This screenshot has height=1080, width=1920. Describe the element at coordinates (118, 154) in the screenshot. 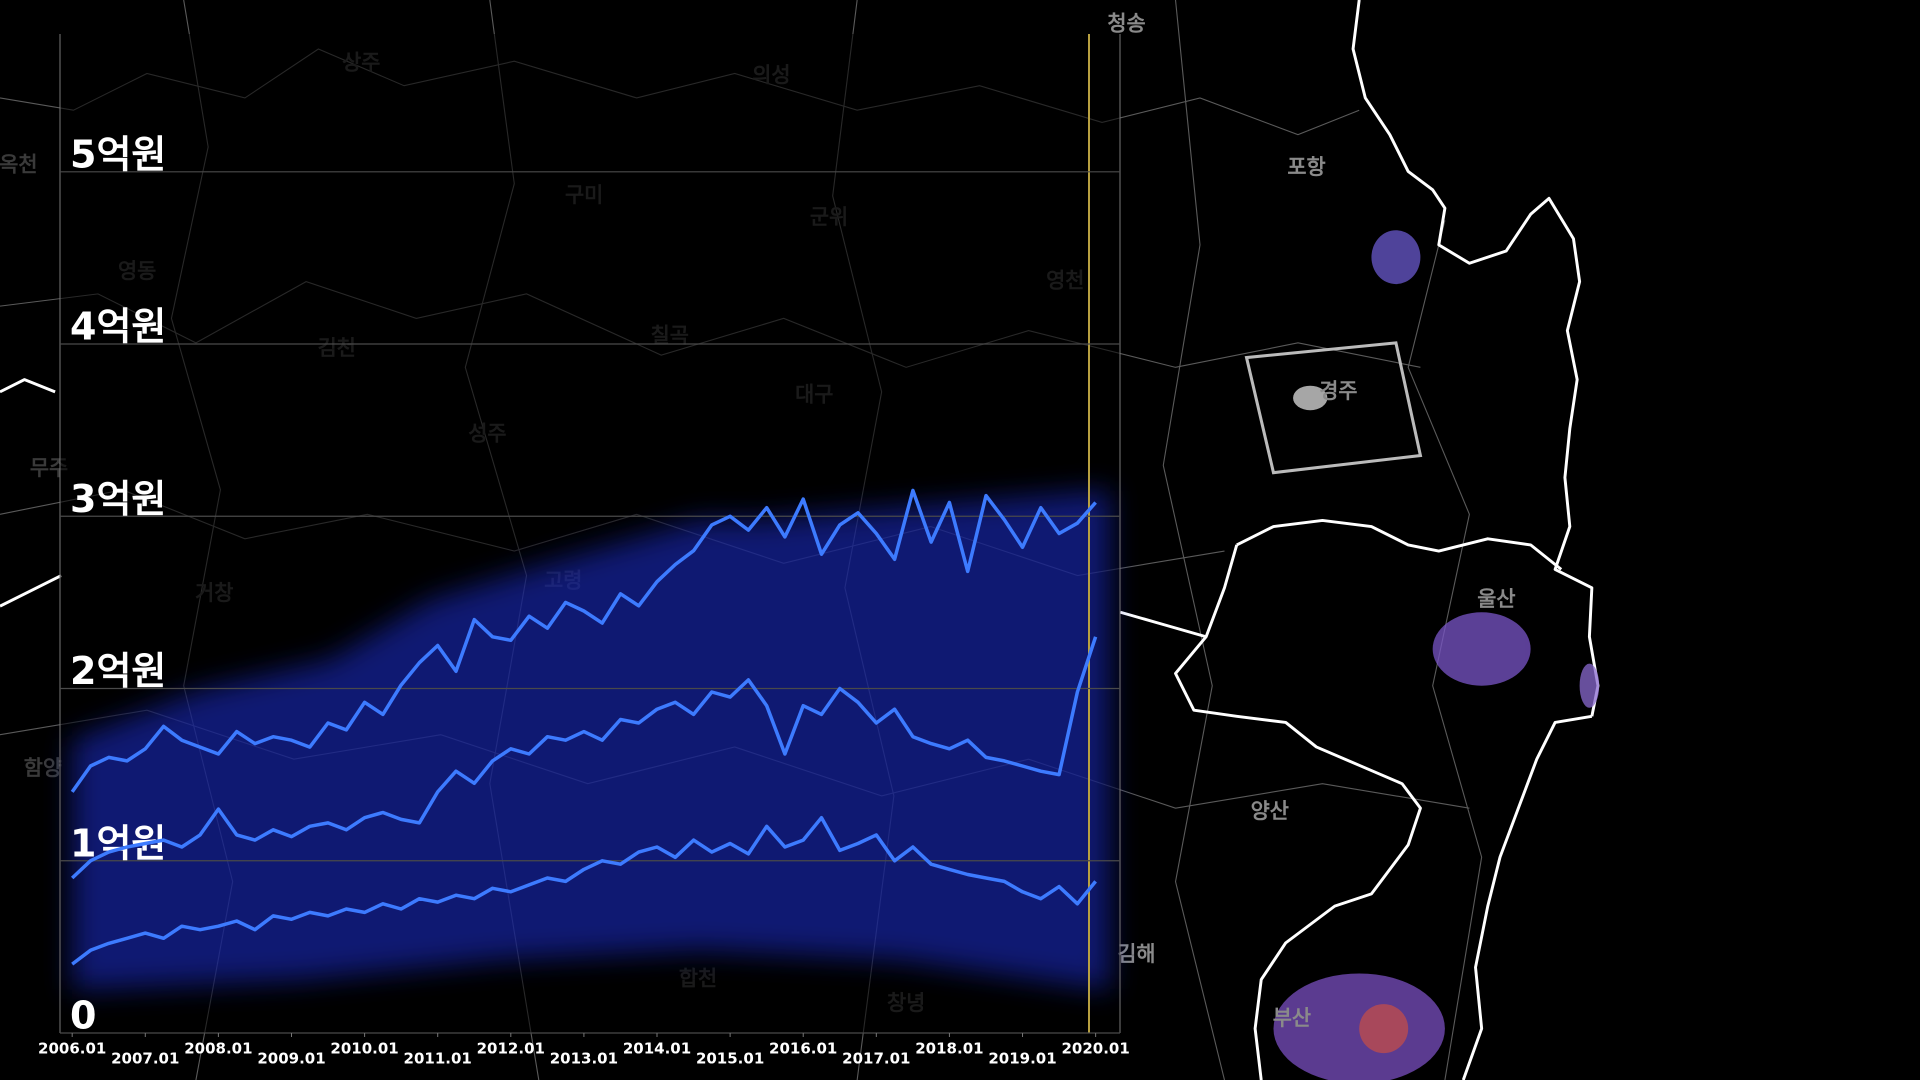

I see `y-tick-label: 5억원` at that location.